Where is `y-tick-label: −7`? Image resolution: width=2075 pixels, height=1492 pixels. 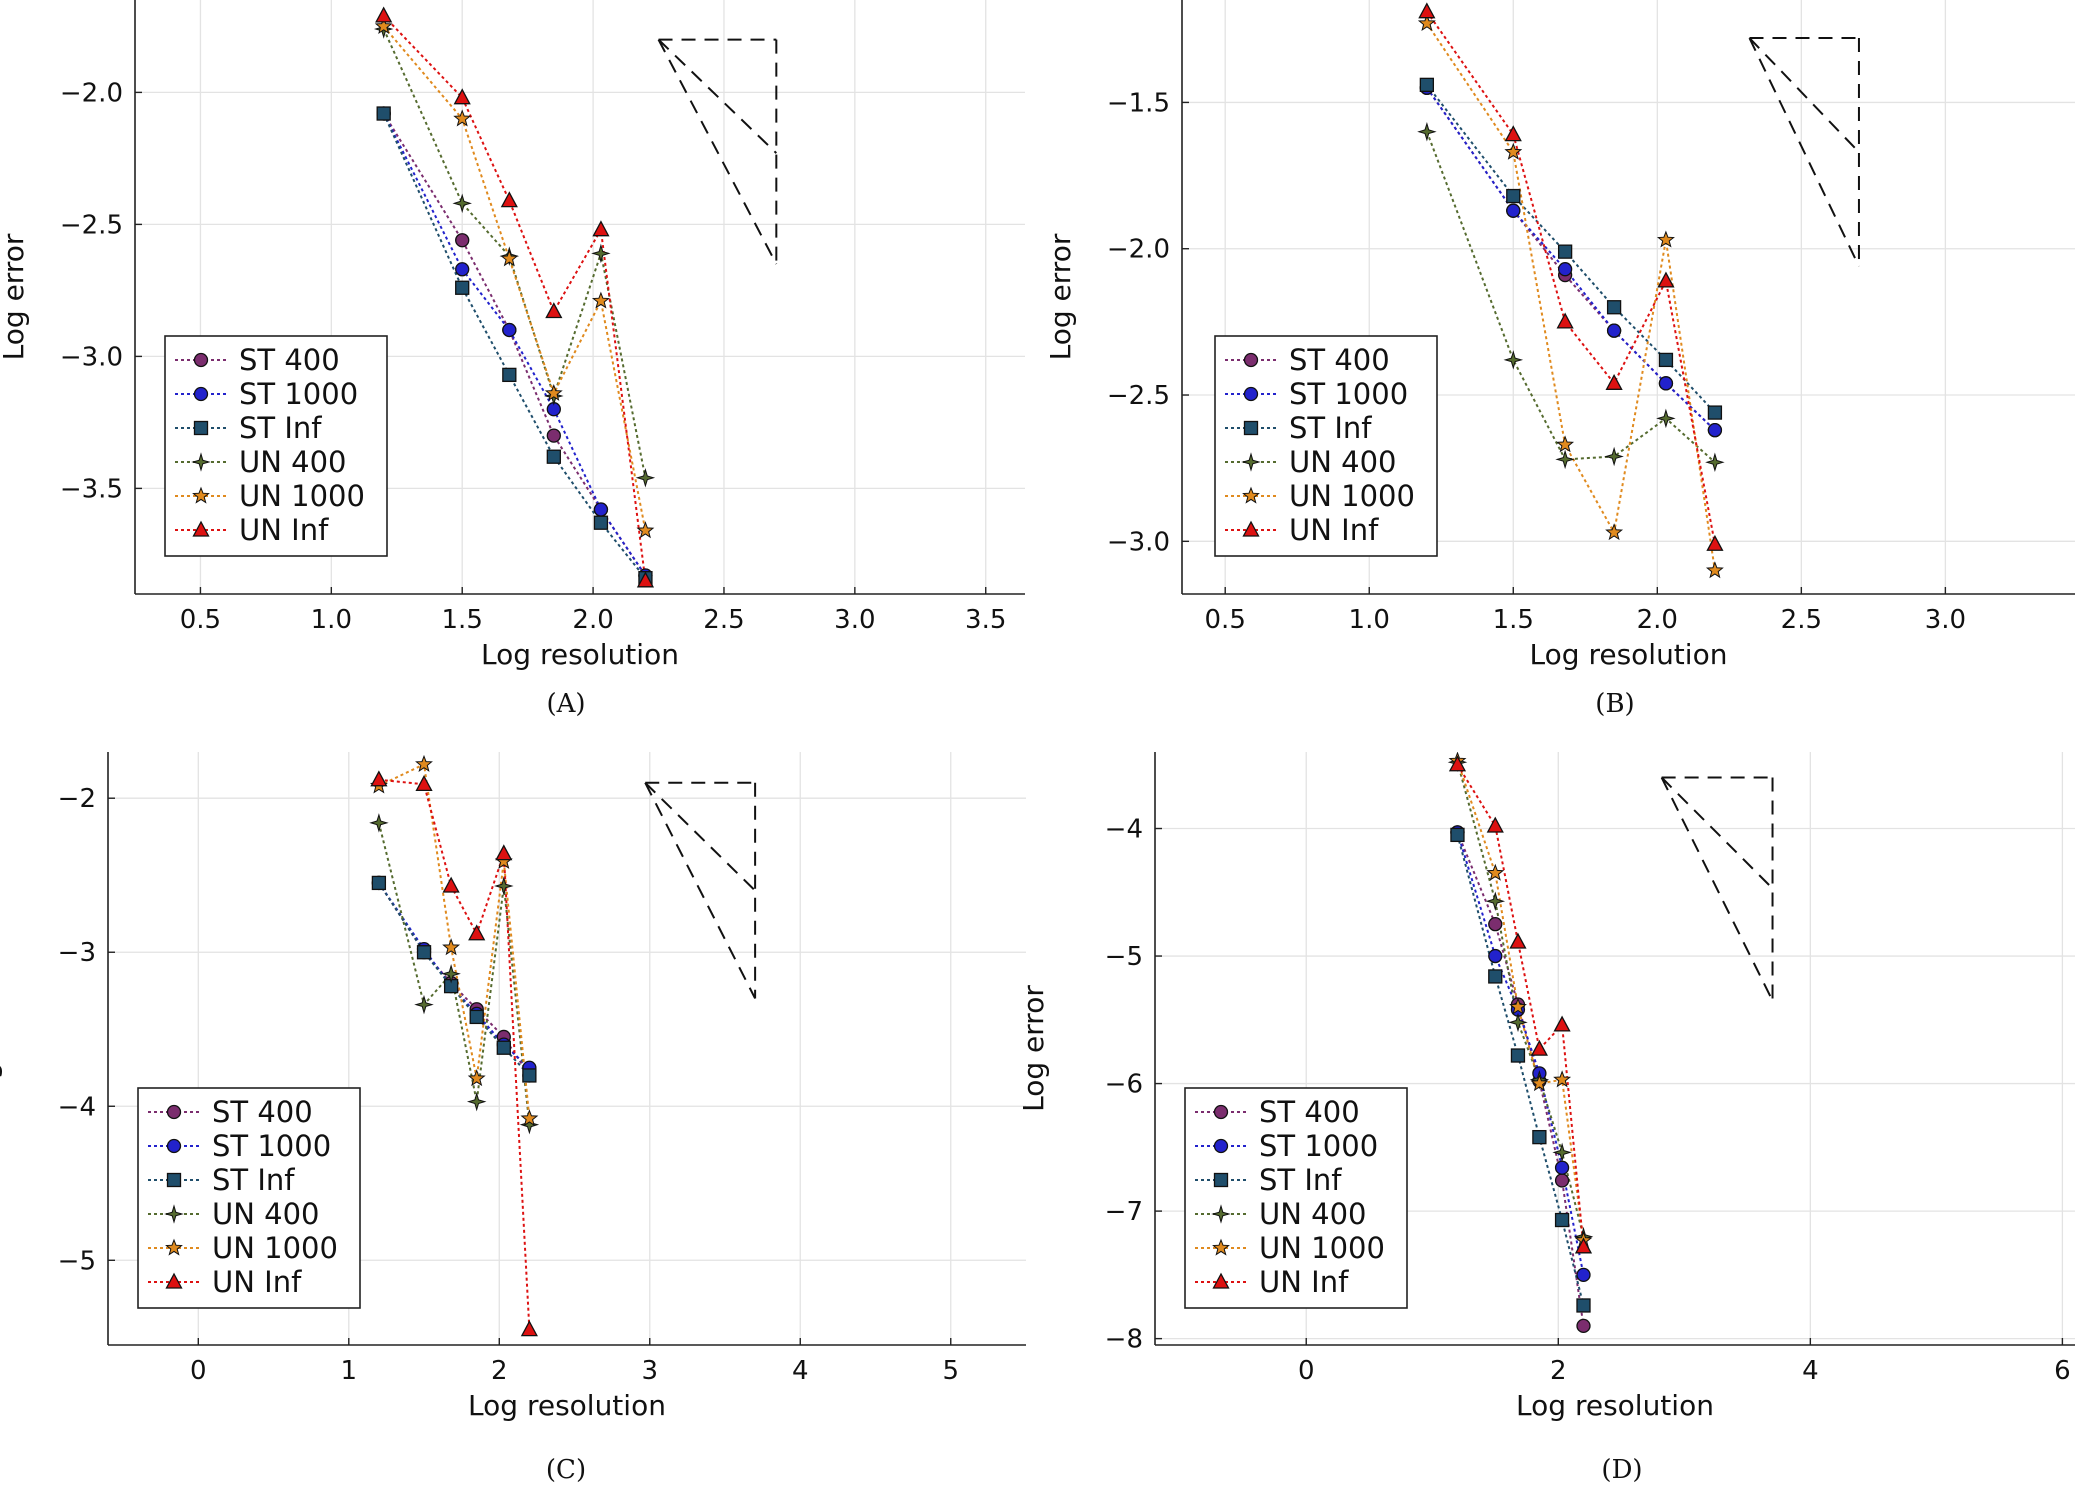
y-tick-label: −7 is located at coordinates (1124, 1212).